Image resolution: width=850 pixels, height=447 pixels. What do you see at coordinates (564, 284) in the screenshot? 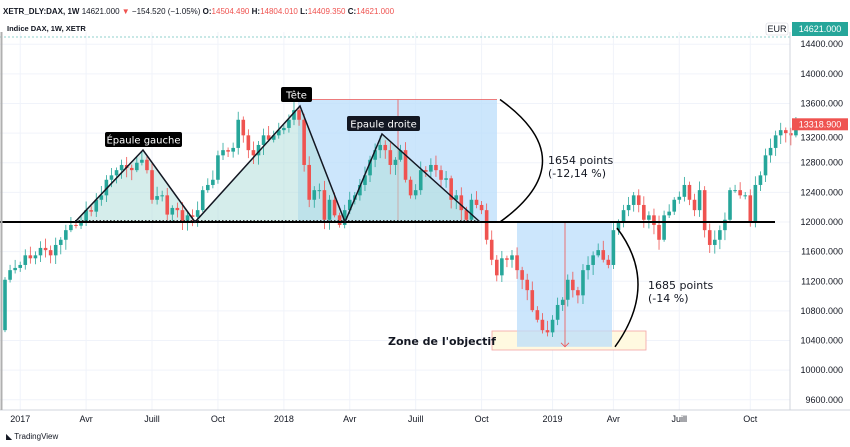
I see `target-range` at bounding box center [564, 284].